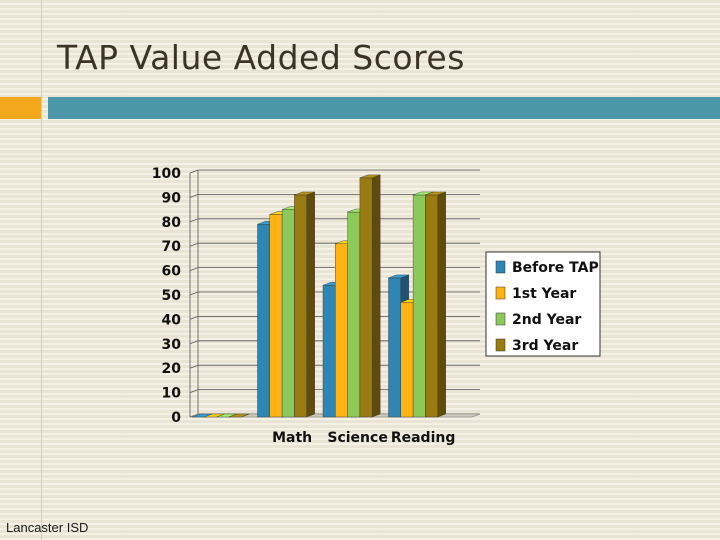  I want to click on y-tick-label: 90, so click(172, 198).